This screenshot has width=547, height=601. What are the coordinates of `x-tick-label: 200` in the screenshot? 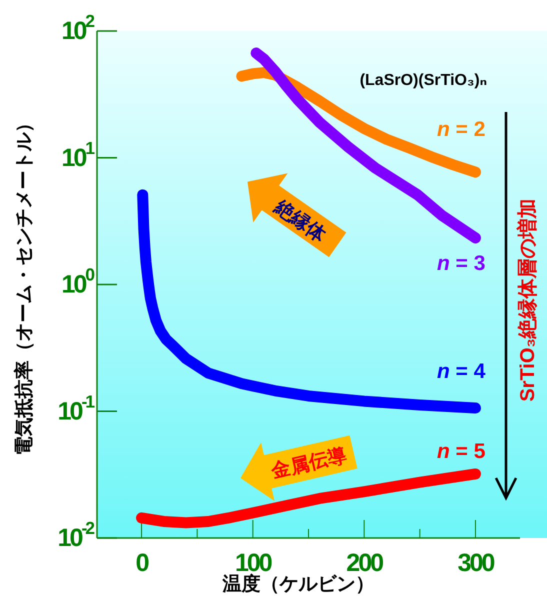 It's located at (365, 563).